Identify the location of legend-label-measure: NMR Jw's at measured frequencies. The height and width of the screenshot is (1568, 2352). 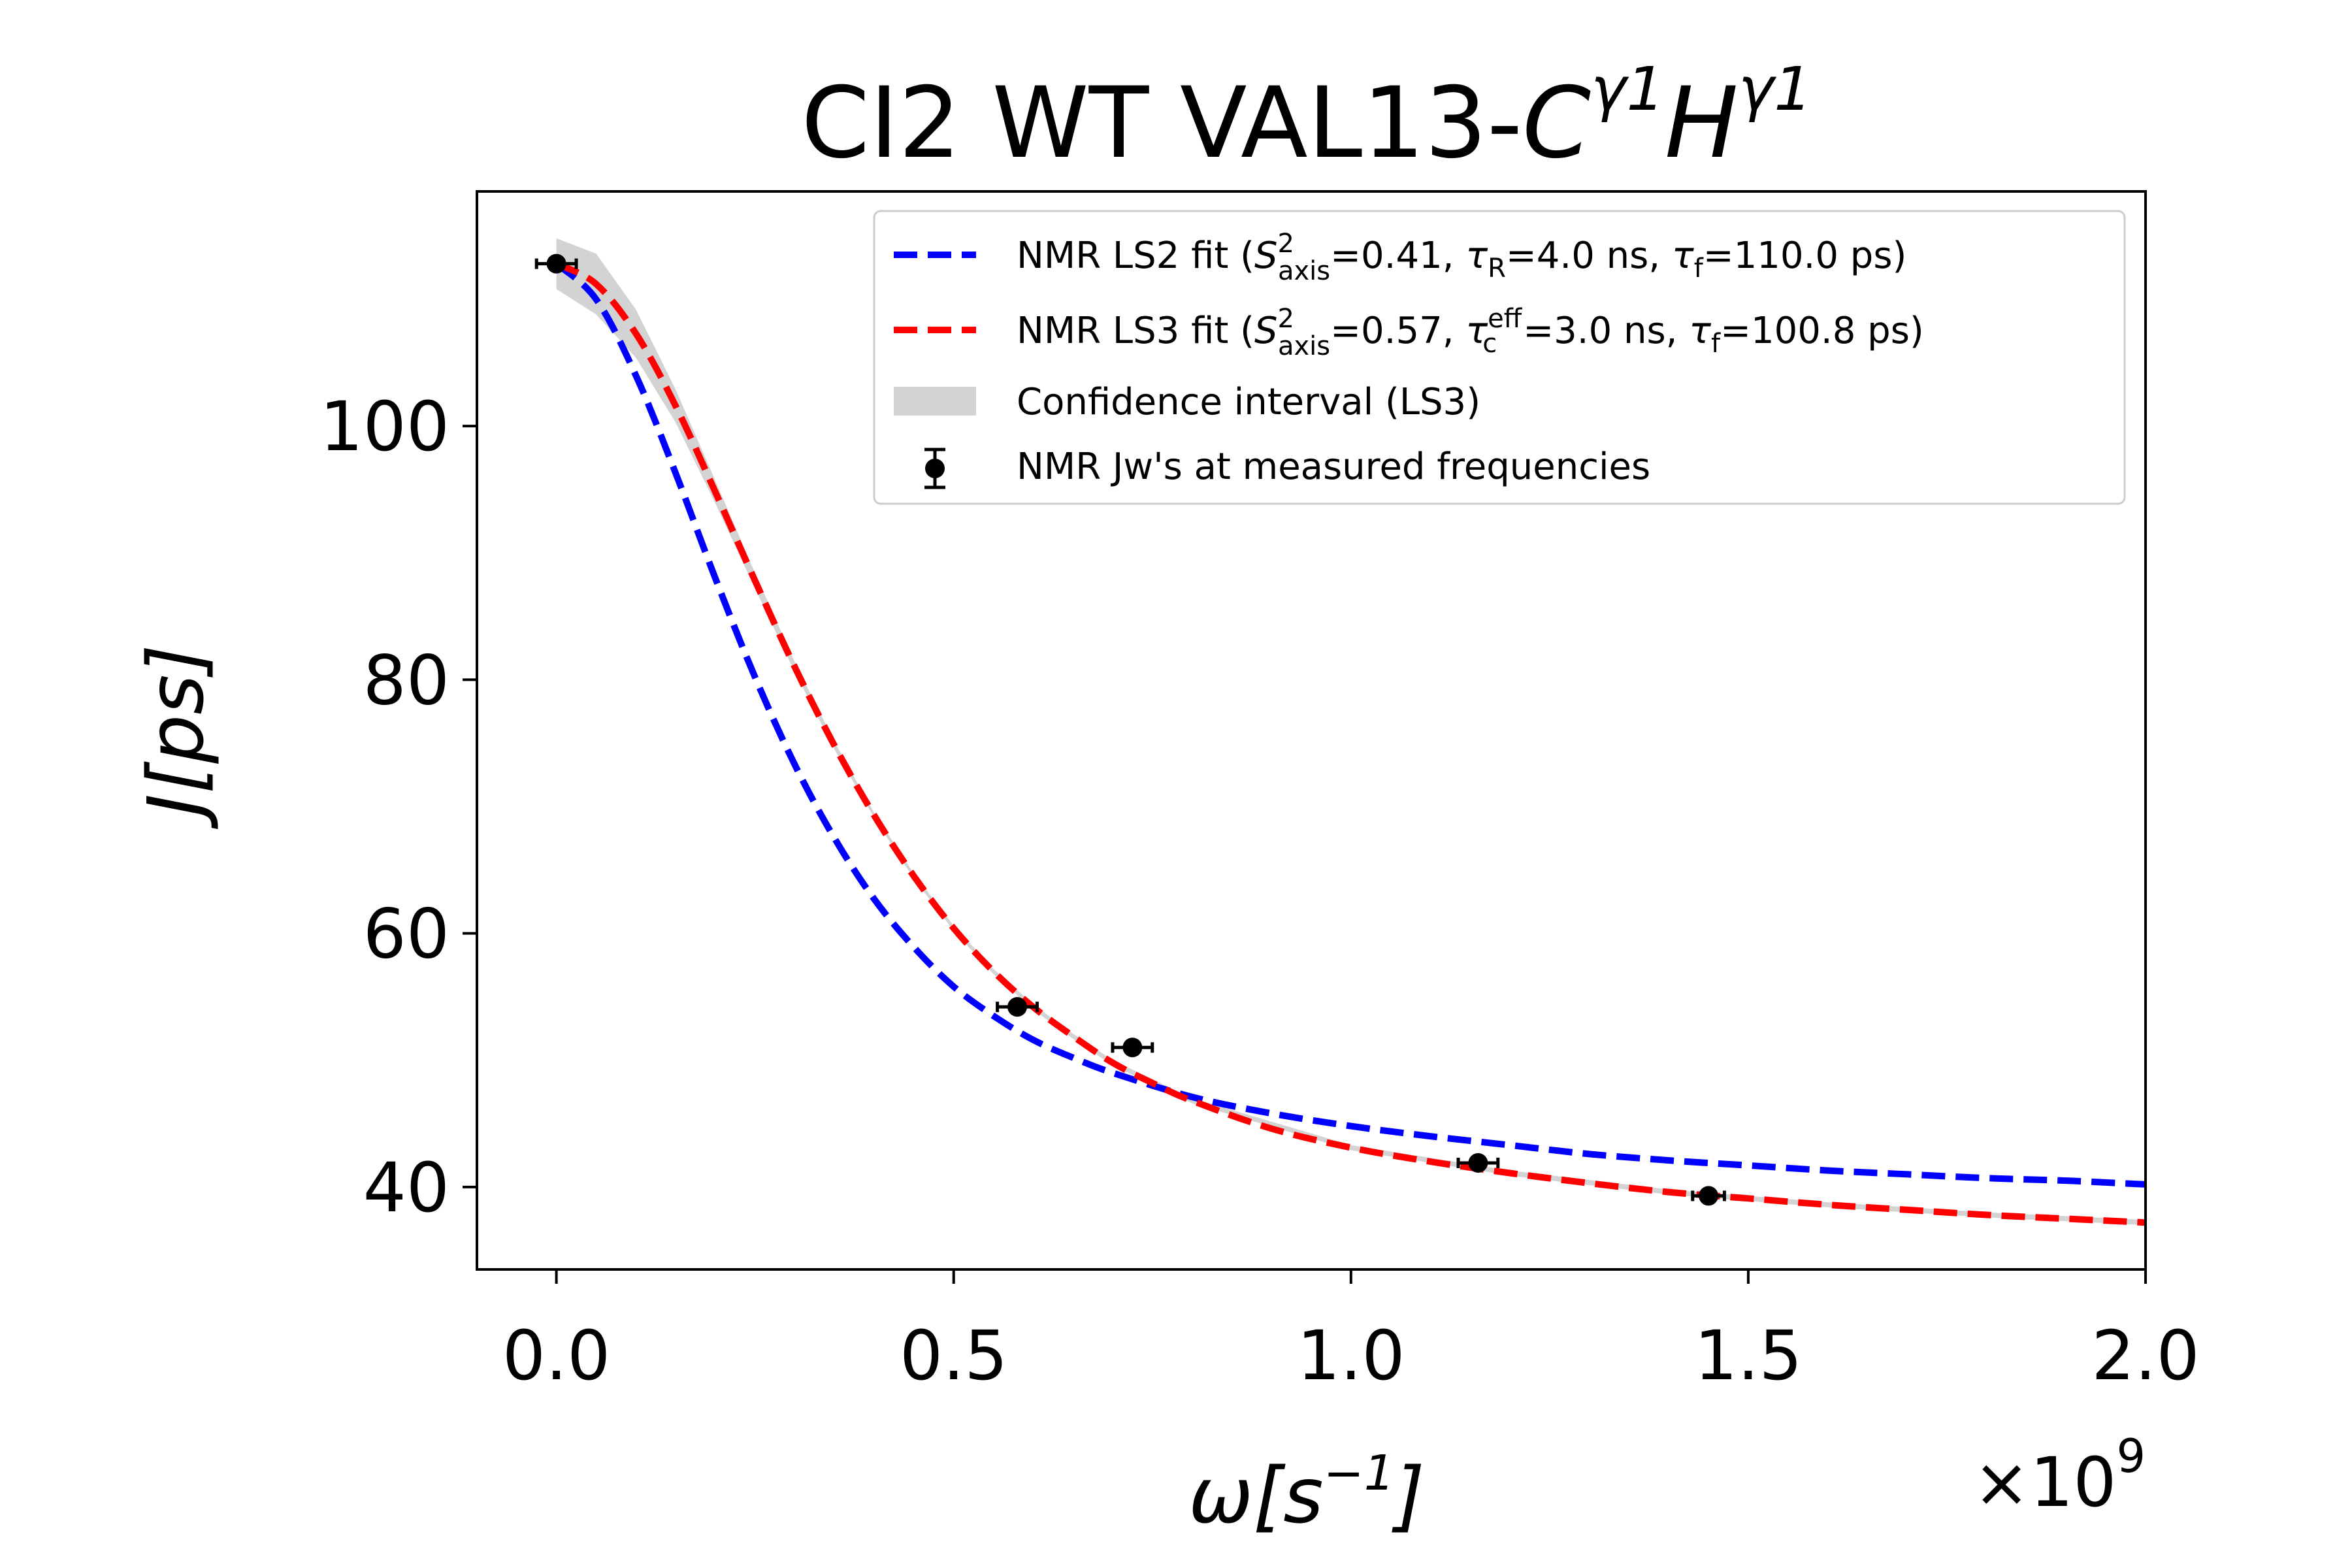
(1333, 467).